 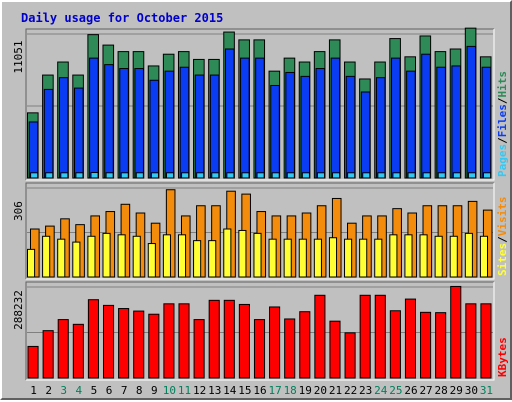 What do you see at coordinates (456, 390) in the screenshot?
I see `x-tick-day-29: 29` at bounding box center [456, 390].